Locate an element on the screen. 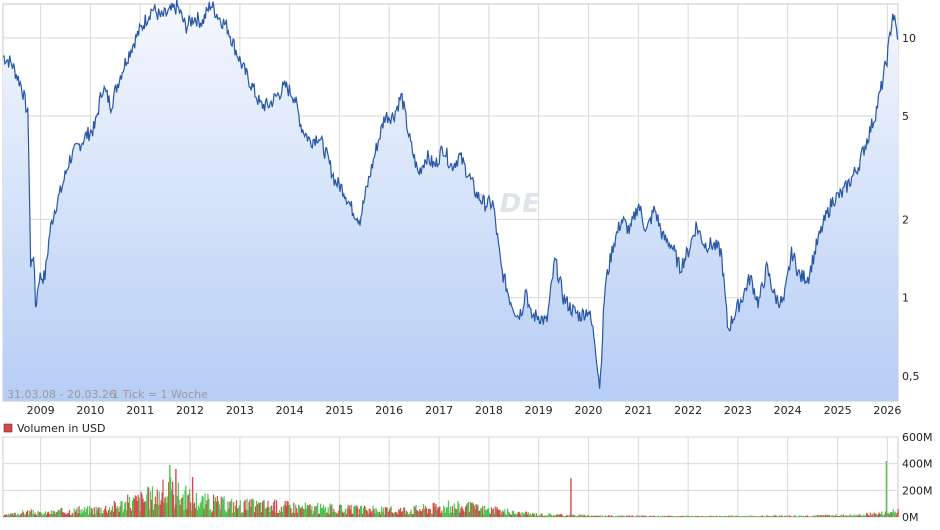 The image size is (940, 530). volume-bar-spike is located at coordinates (176, 493).